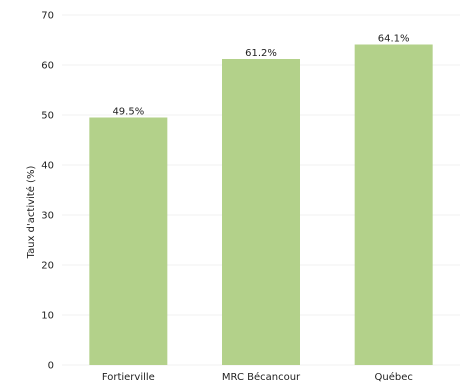 The image size is (466, 384). I want to click on y-tick-label: 0, so click(51, 366).